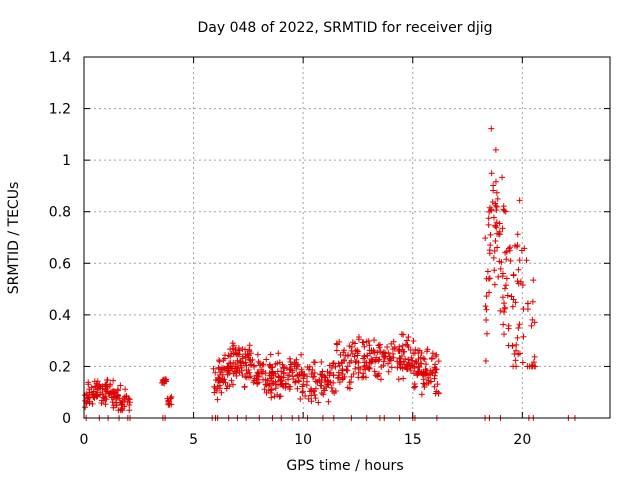 The width and height of the screenshot is (640, 480). What do you see at coordinates (60, 316) in the screenshot?
I see `y-tick-label: 0.4` at bounding box center [60, 316].